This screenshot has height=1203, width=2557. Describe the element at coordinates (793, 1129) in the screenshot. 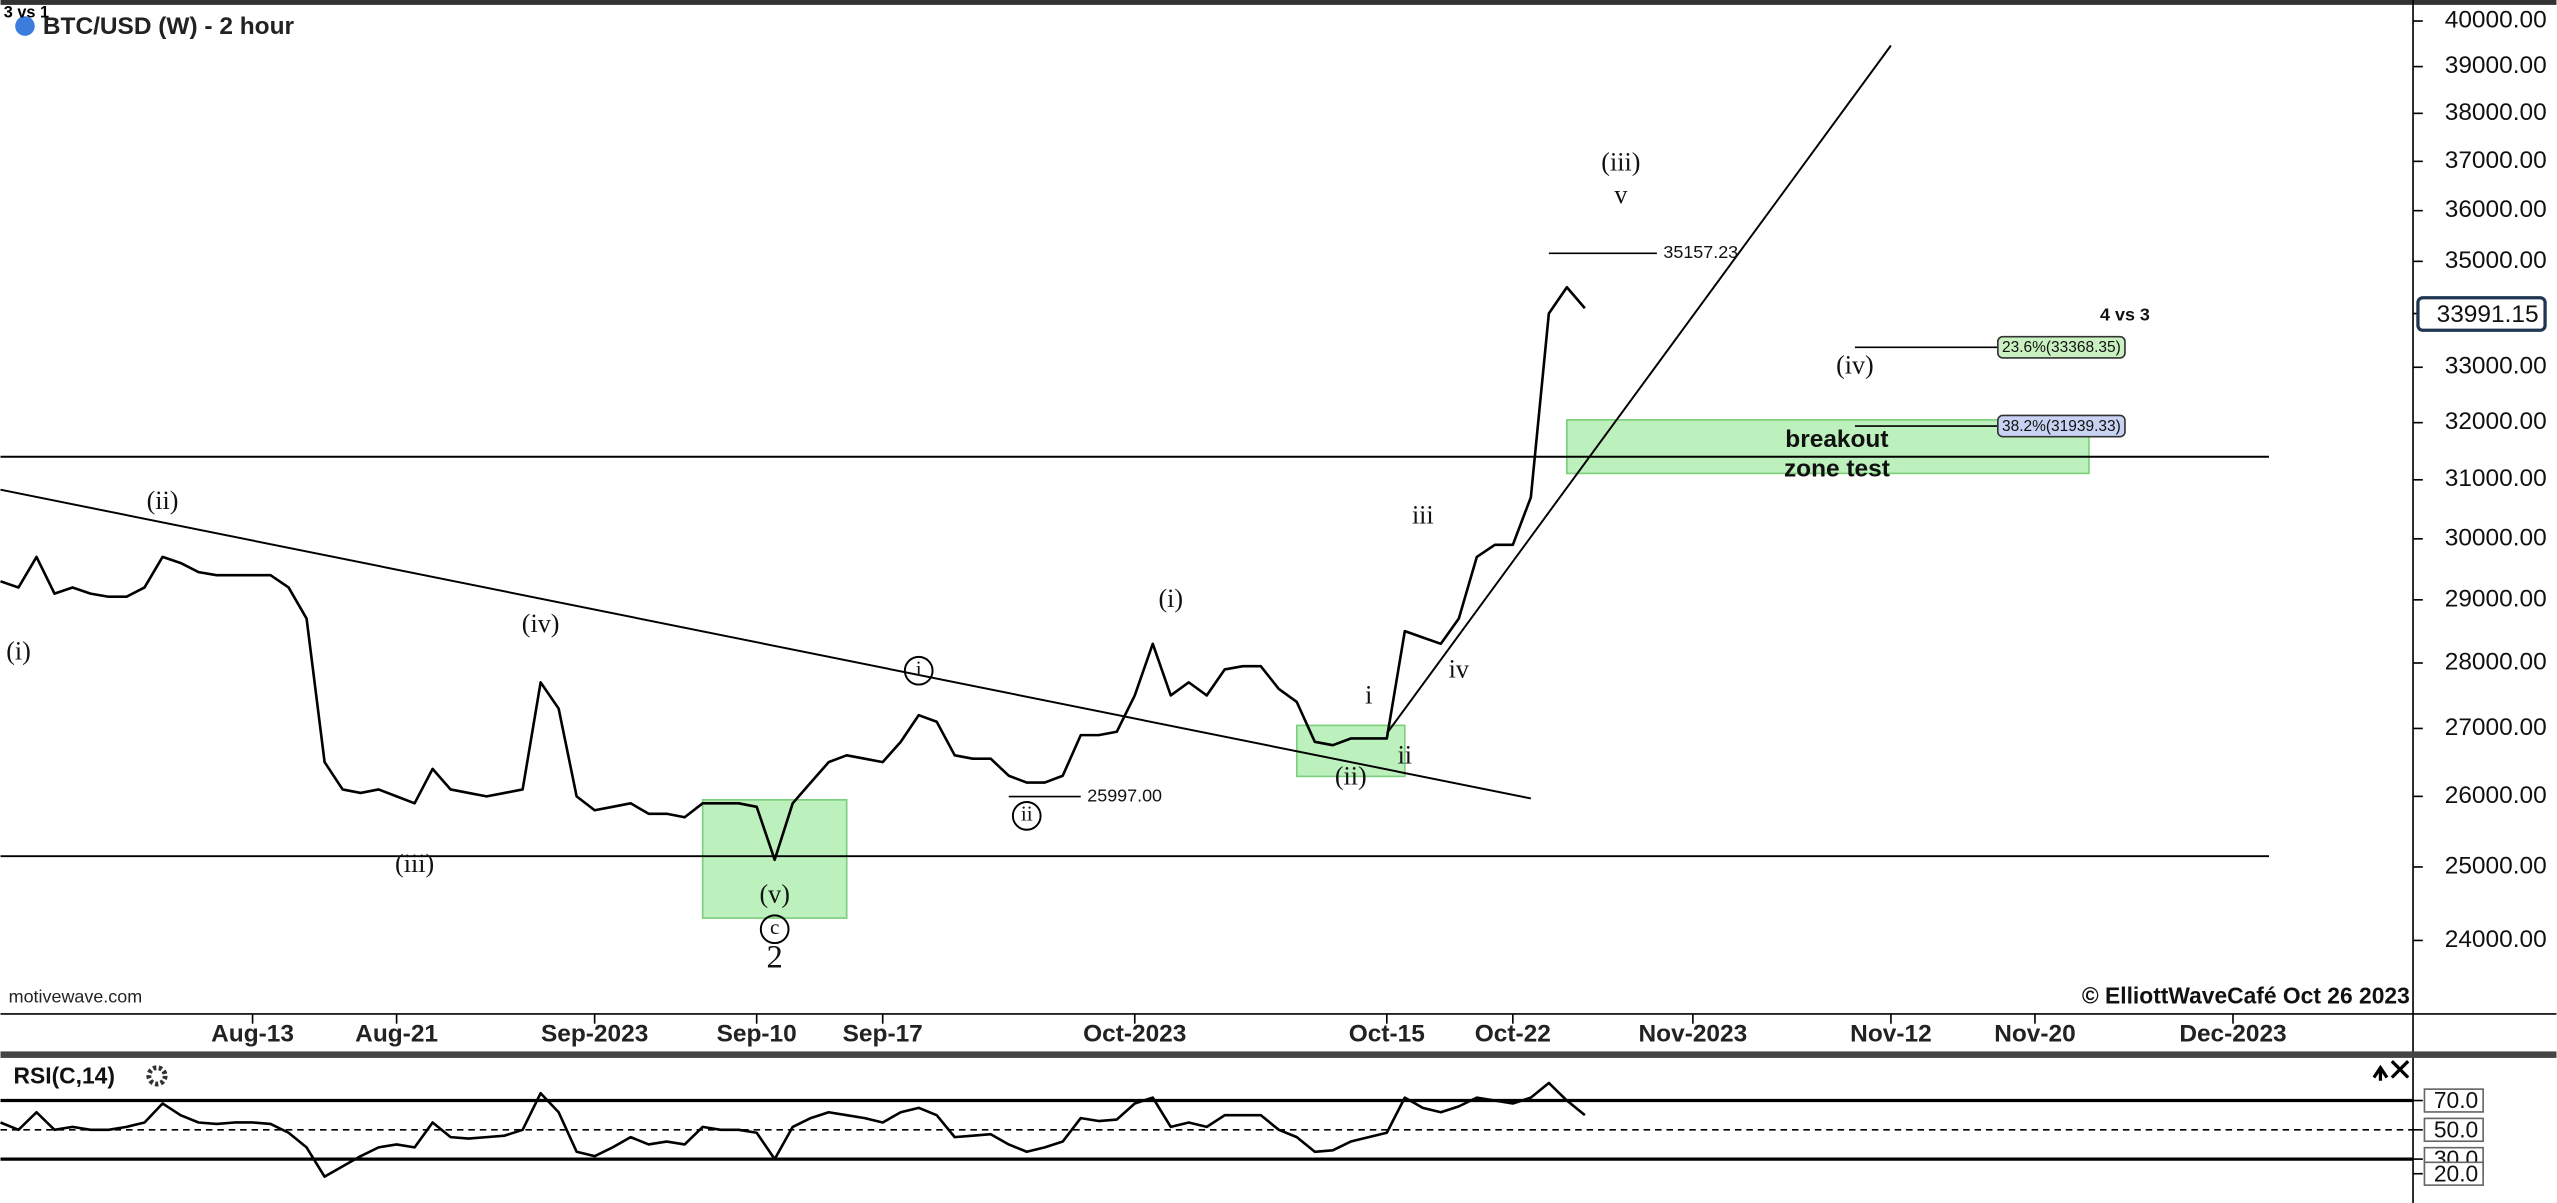

I see `rsi-line` at that location.